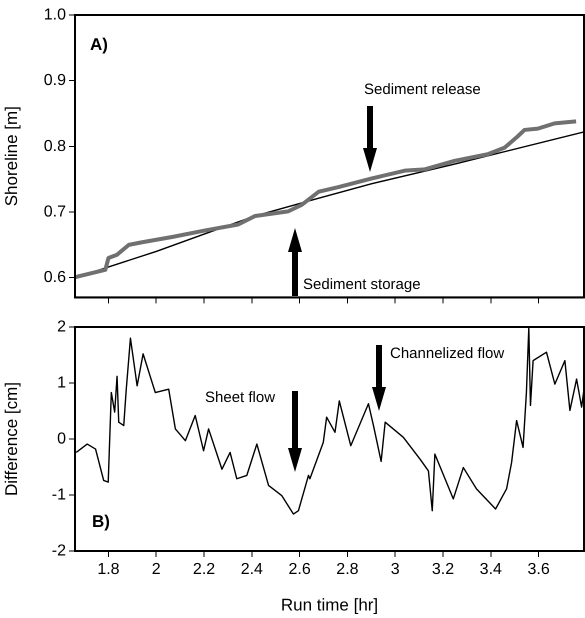  Describe the element at coordinates (61, 327) in the screenshot. I see `y-tick-label: 2` at that location.